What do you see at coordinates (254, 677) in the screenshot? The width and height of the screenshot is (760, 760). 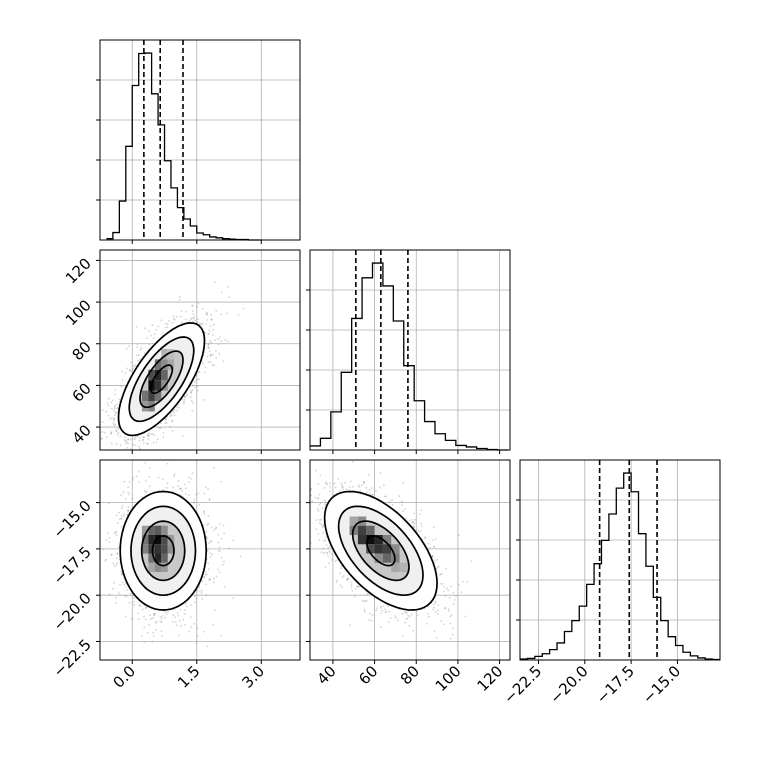 I see `x-tick-label: 3.0` at bounding box center [254, 677].